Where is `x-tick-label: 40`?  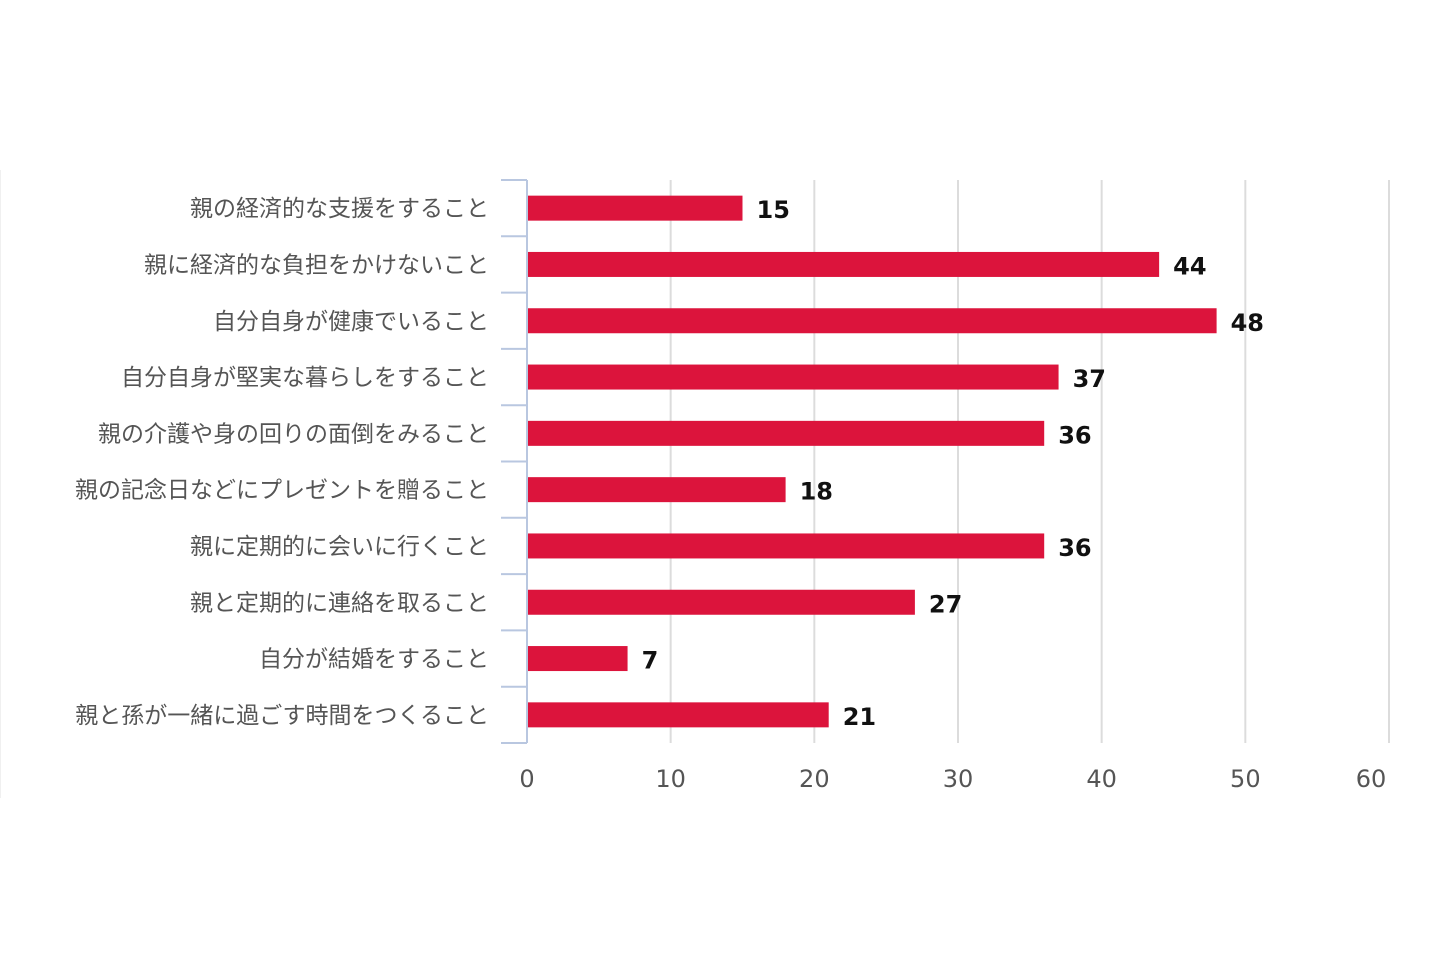 x-tick-label: 40 is located at coordinates (1101, 779).